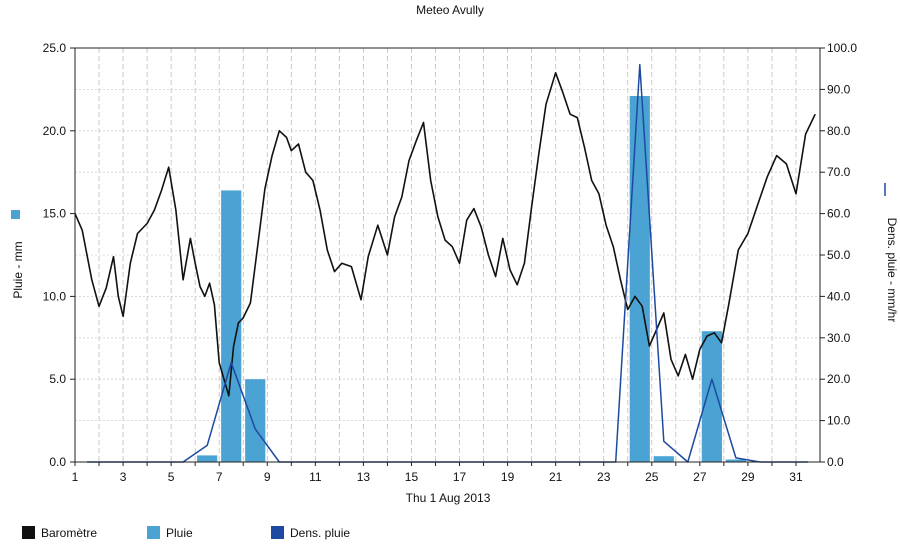 The width and height of the screenshot is (900, 548). What do you see at coordinates (839, 89) in the screenshot?
I see `y-right-tick-label: 90.0` at bounding box center [839, 89].